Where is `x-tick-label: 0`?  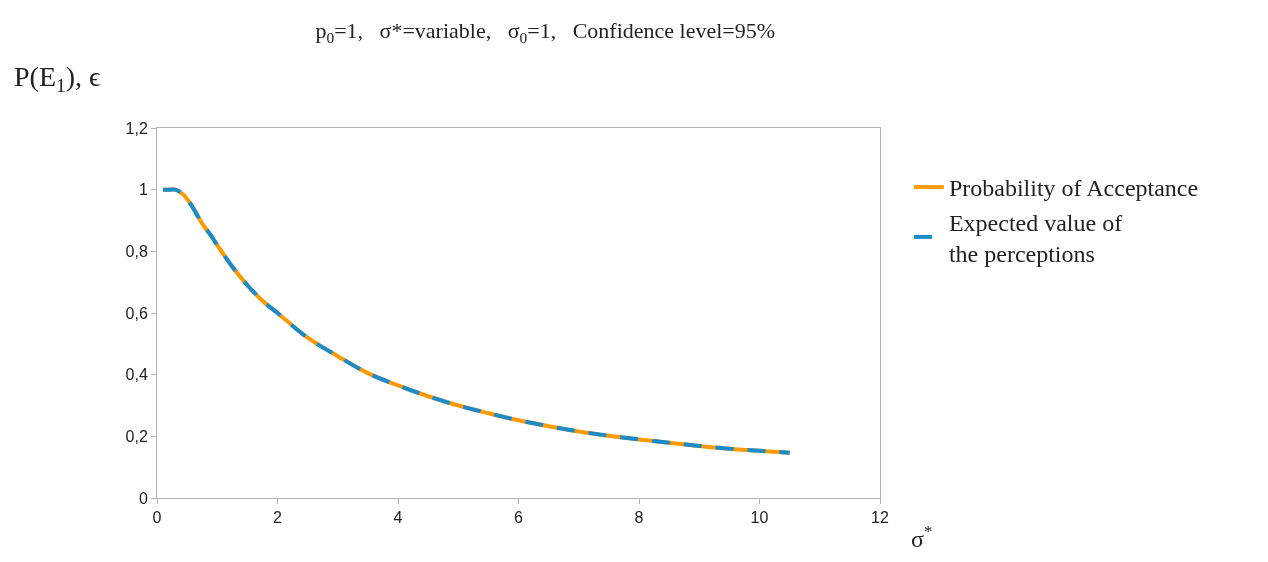
x-tick-label: 0 is located at coordinates (157, 518).